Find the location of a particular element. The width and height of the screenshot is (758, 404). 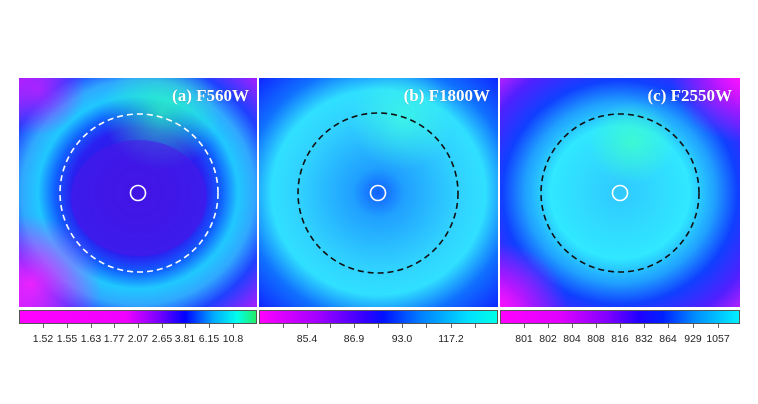

tick-label-a: 6.15 is located at coordinates (209, 339).